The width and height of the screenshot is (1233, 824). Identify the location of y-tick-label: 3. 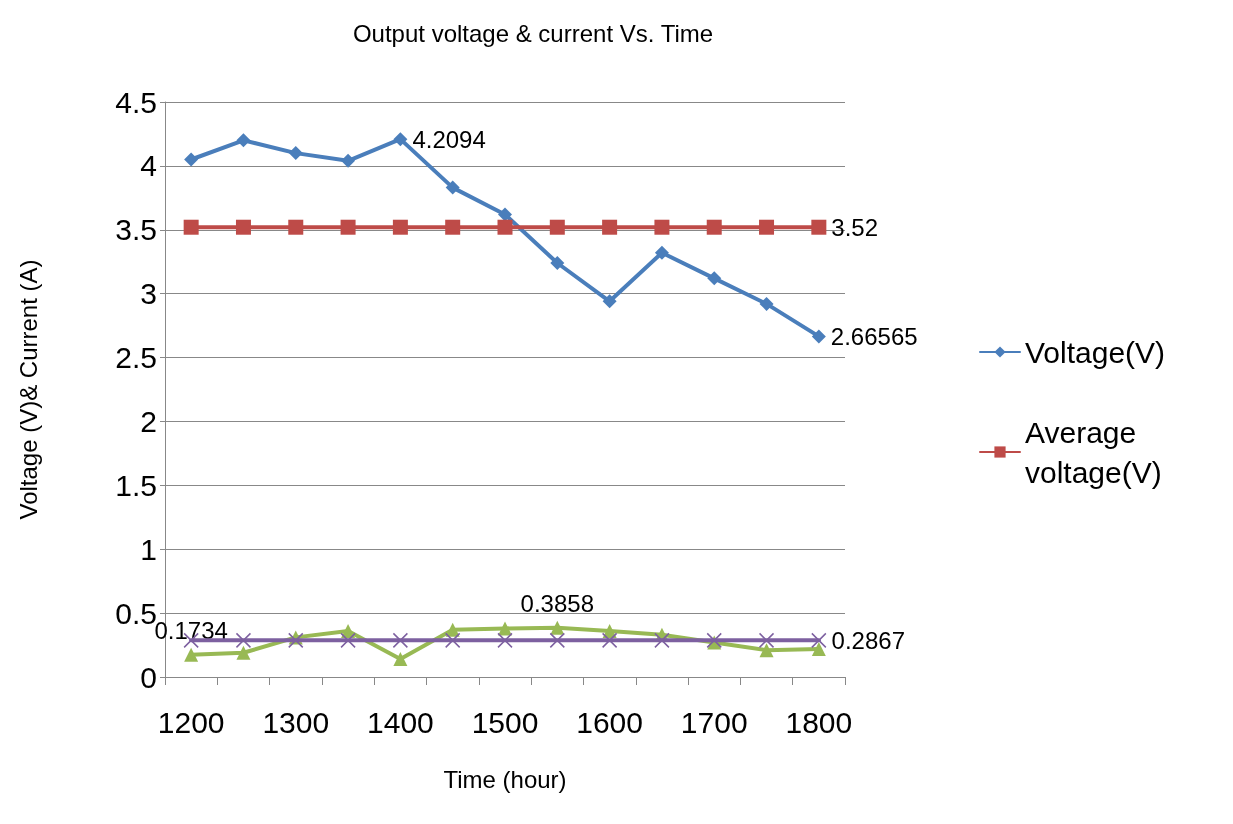
(148, 294).